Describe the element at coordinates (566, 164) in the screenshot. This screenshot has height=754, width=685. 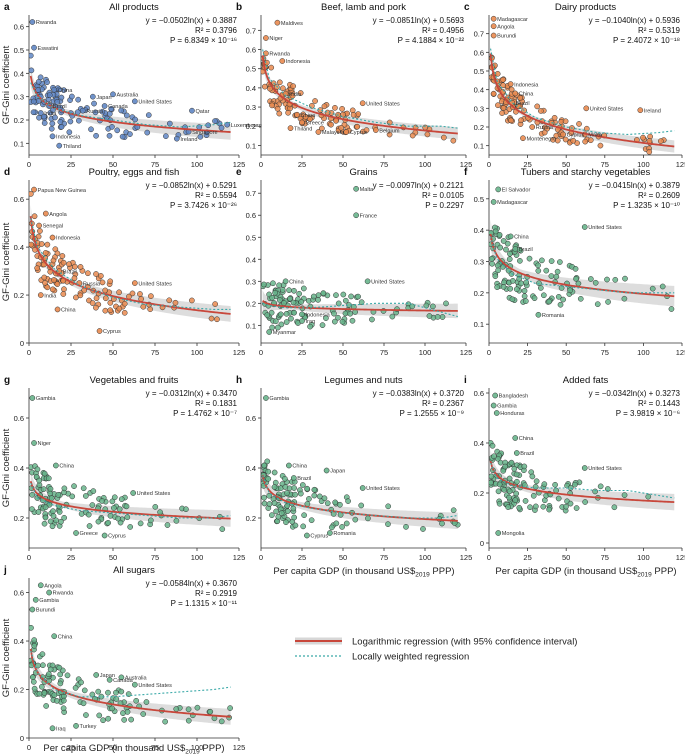
I see `x-tick-label-c: 50` at that location.